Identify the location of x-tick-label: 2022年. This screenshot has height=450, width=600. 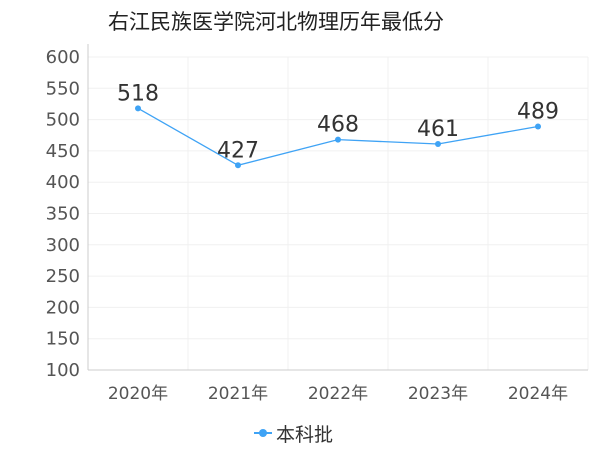
(338, 394).